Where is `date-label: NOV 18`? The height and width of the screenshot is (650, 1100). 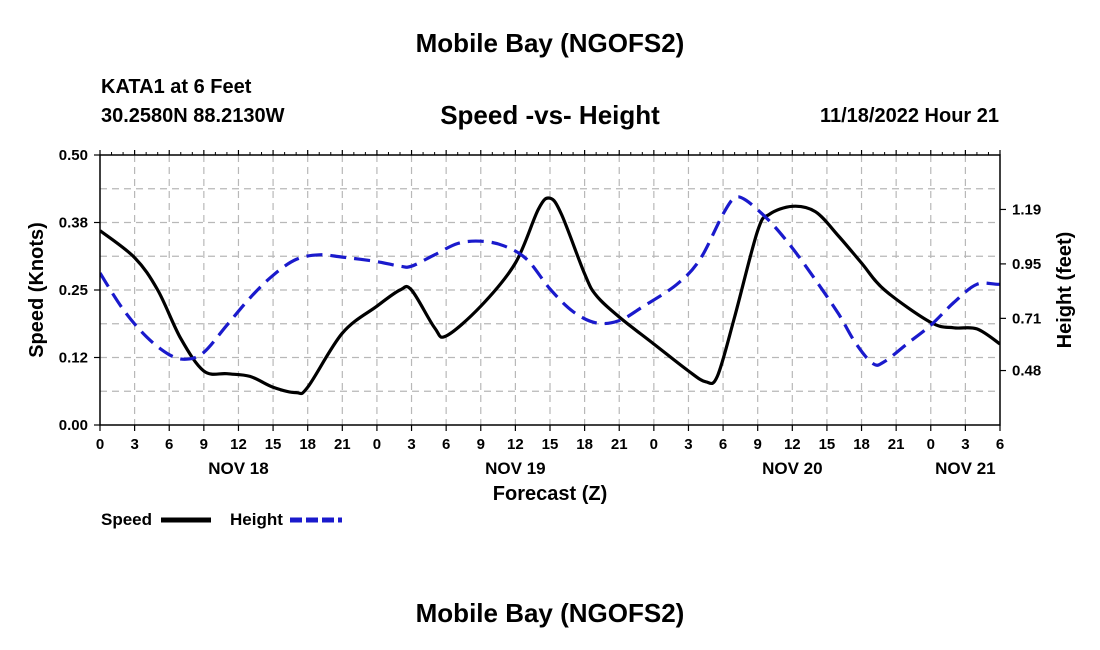
date-label: NOV 18 is located at coordinates (238, 468).